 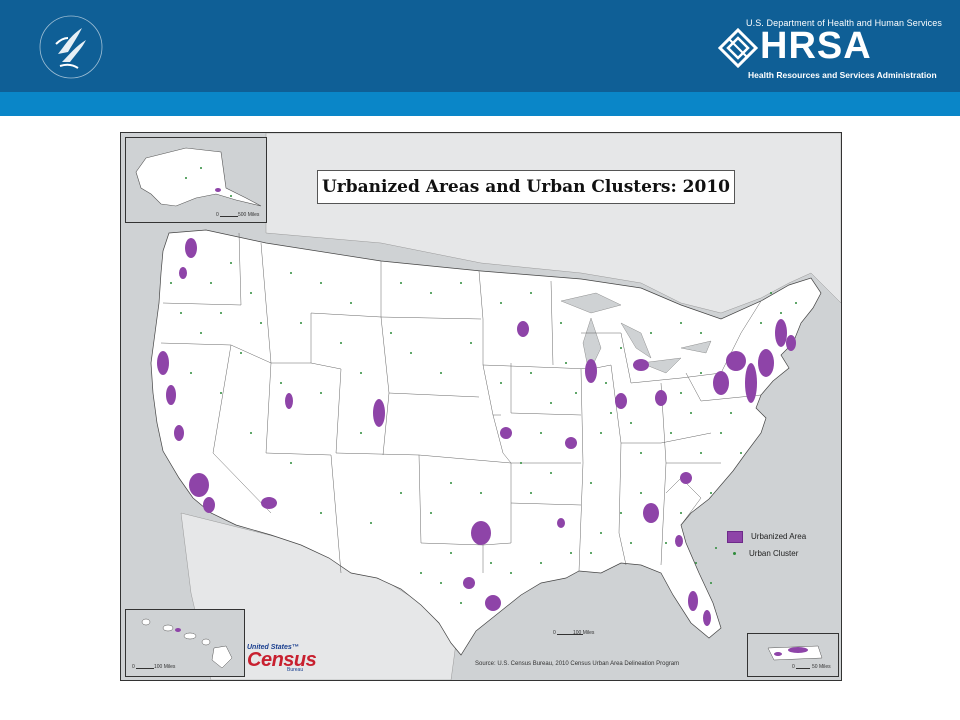 I want to click on hrsa-mark-icon, so click(x=738, y=48).